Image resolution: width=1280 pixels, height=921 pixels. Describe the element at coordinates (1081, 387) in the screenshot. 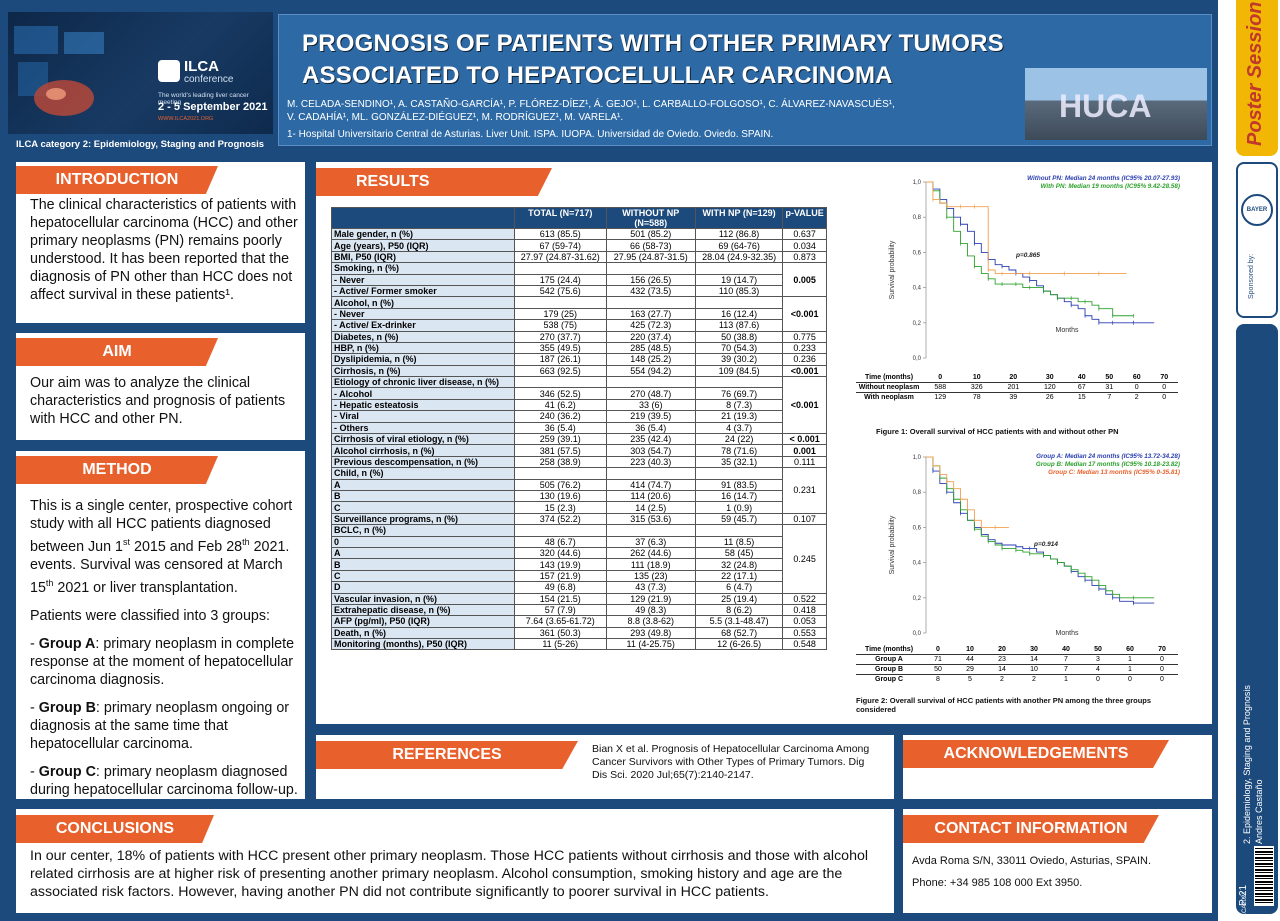

I see `risk-value: 67` at that location.